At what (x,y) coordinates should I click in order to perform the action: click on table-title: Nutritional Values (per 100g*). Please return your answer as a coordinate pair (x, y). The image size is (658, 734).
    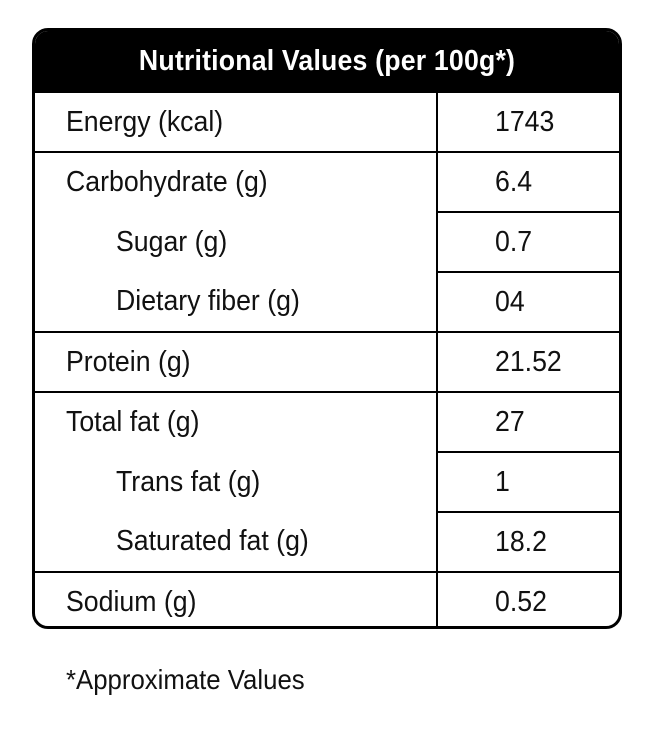
    Looking at the image, I should click on (327, 61).